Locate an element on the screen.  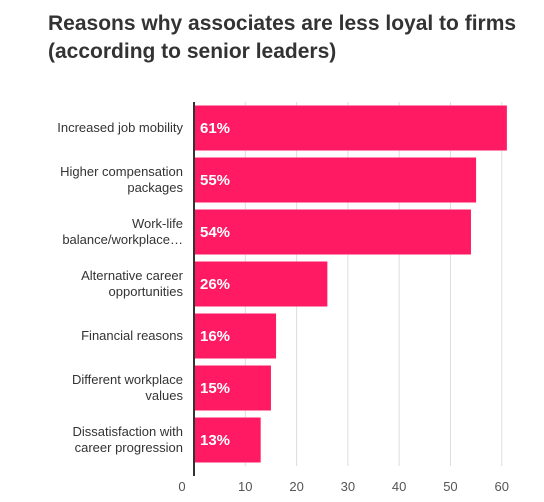
category-label-5-1: values is located at coordinates (164, 395).